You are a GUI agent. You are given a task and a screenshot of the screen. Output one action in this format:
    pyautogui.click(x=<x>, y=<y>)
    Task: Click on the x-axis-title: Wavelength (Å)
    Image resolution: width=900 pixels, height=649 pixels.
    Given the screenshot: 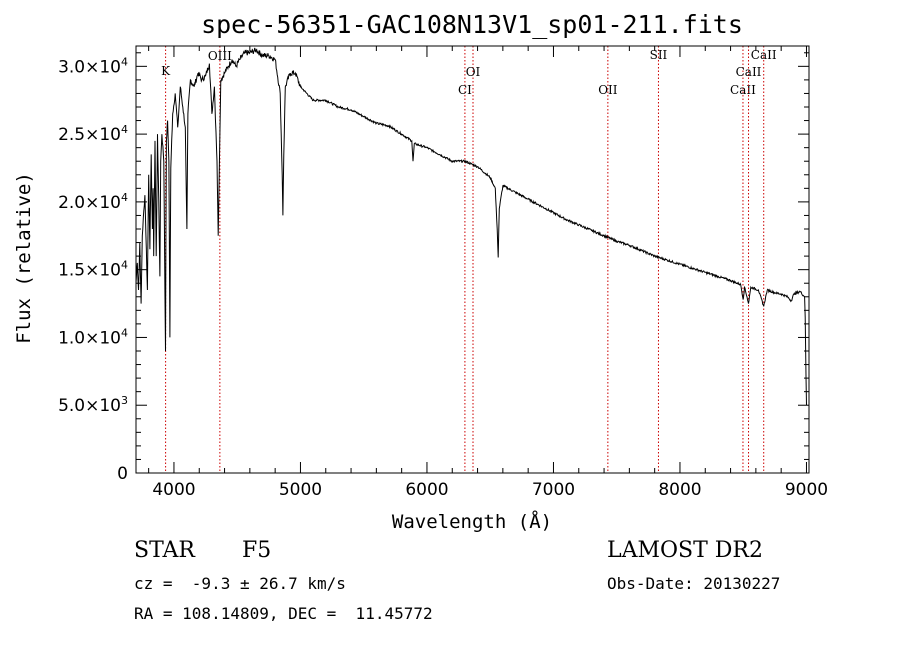 What is the action you would take?
    pyautogui.click(x=472, y=521)
    